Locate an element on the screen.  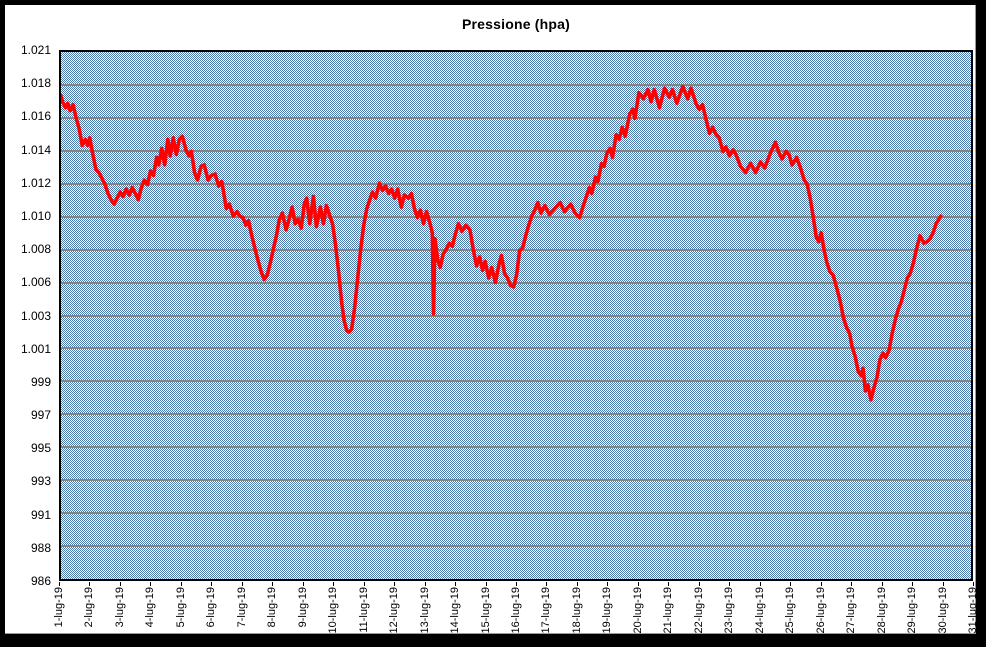
y-tick-label: 1.014 is located at coordinates (35, 149).